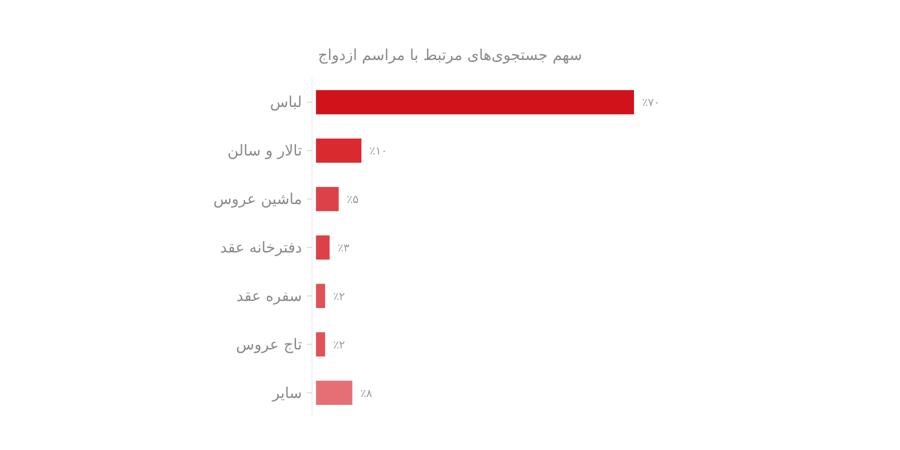 The height and width of the screenshot is (450, 900). I want to click on data-label: ٪۵, so click(352, 199).